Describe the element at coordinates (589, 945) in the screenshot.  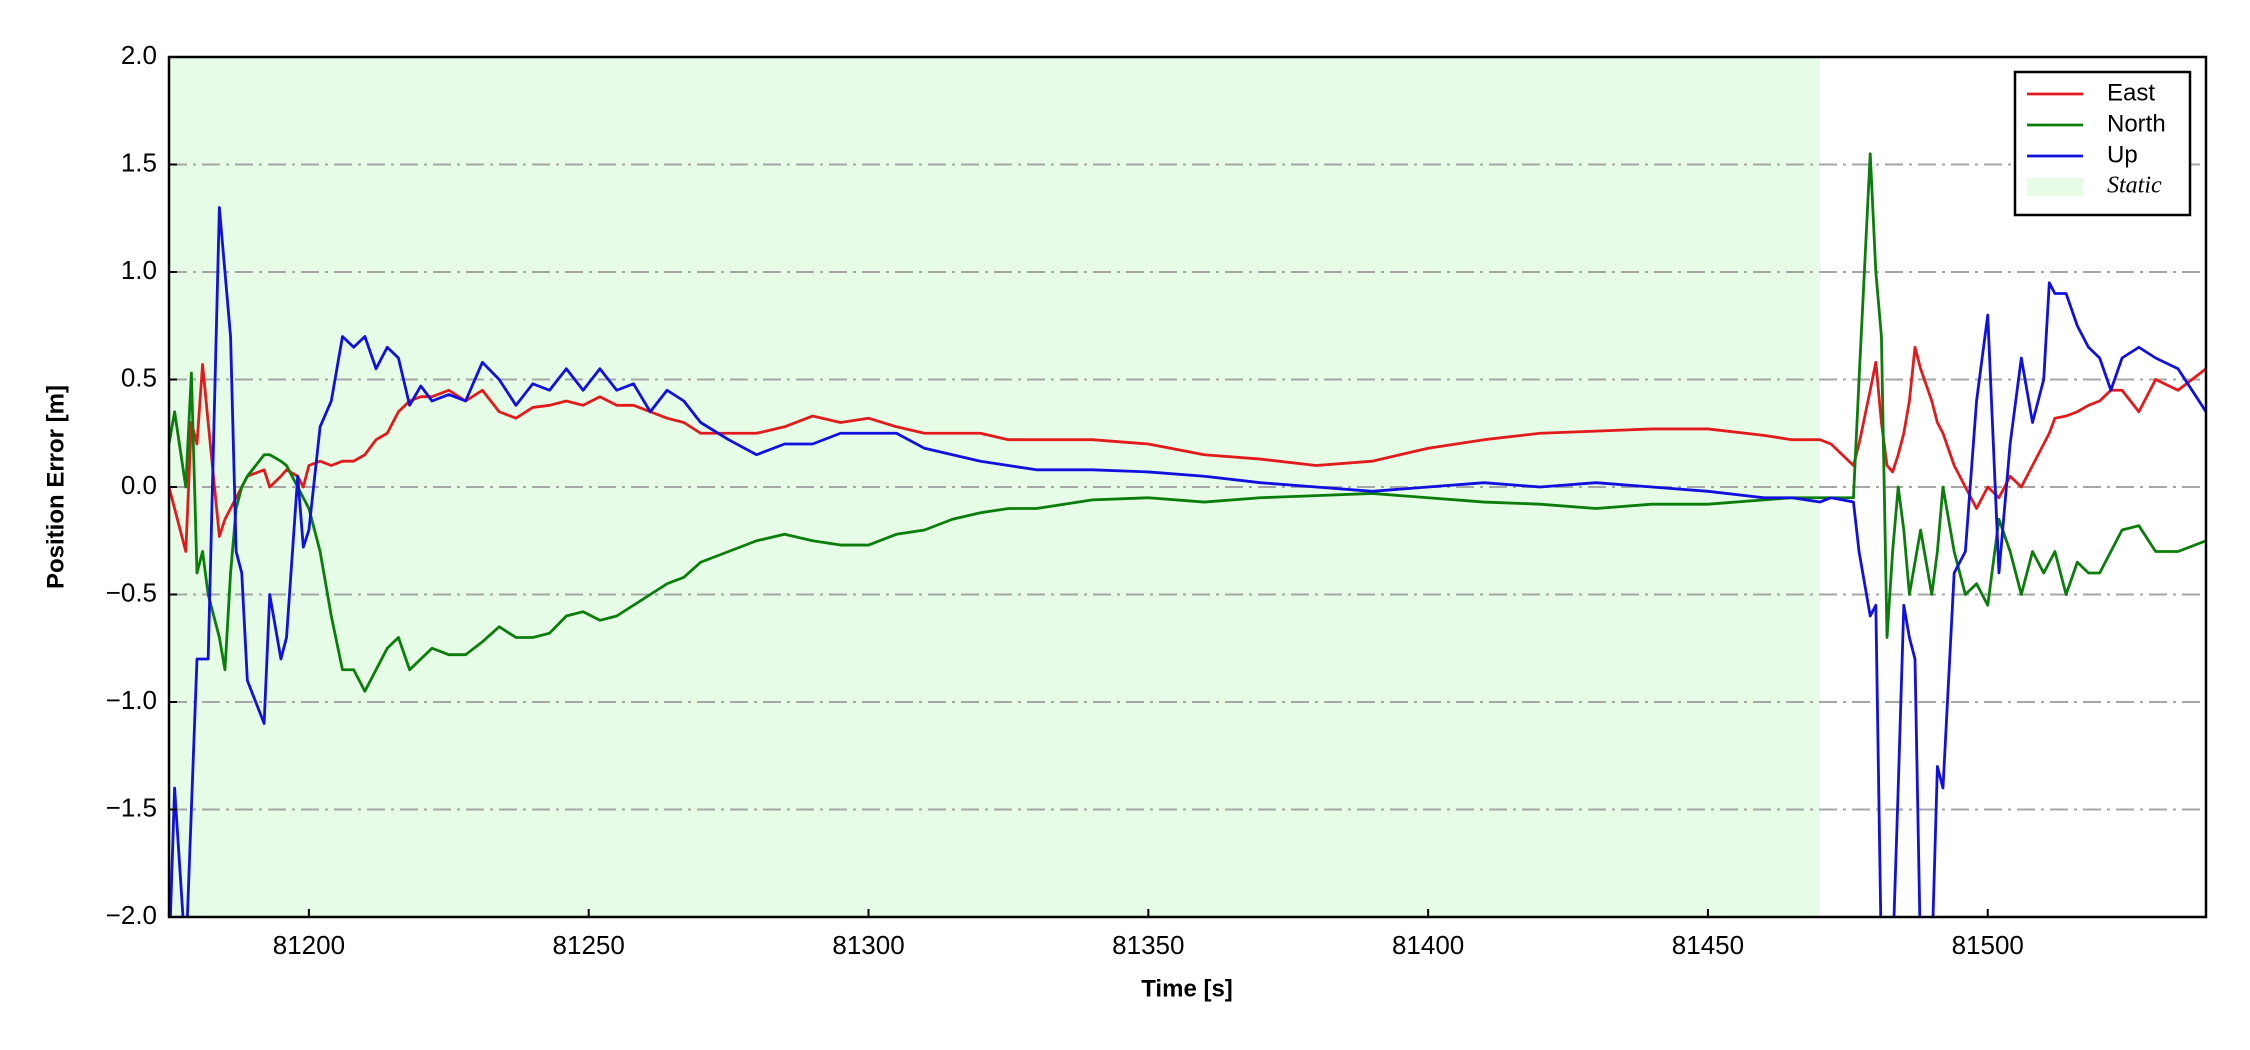
I see `x-tick-label: 81250` at that location.